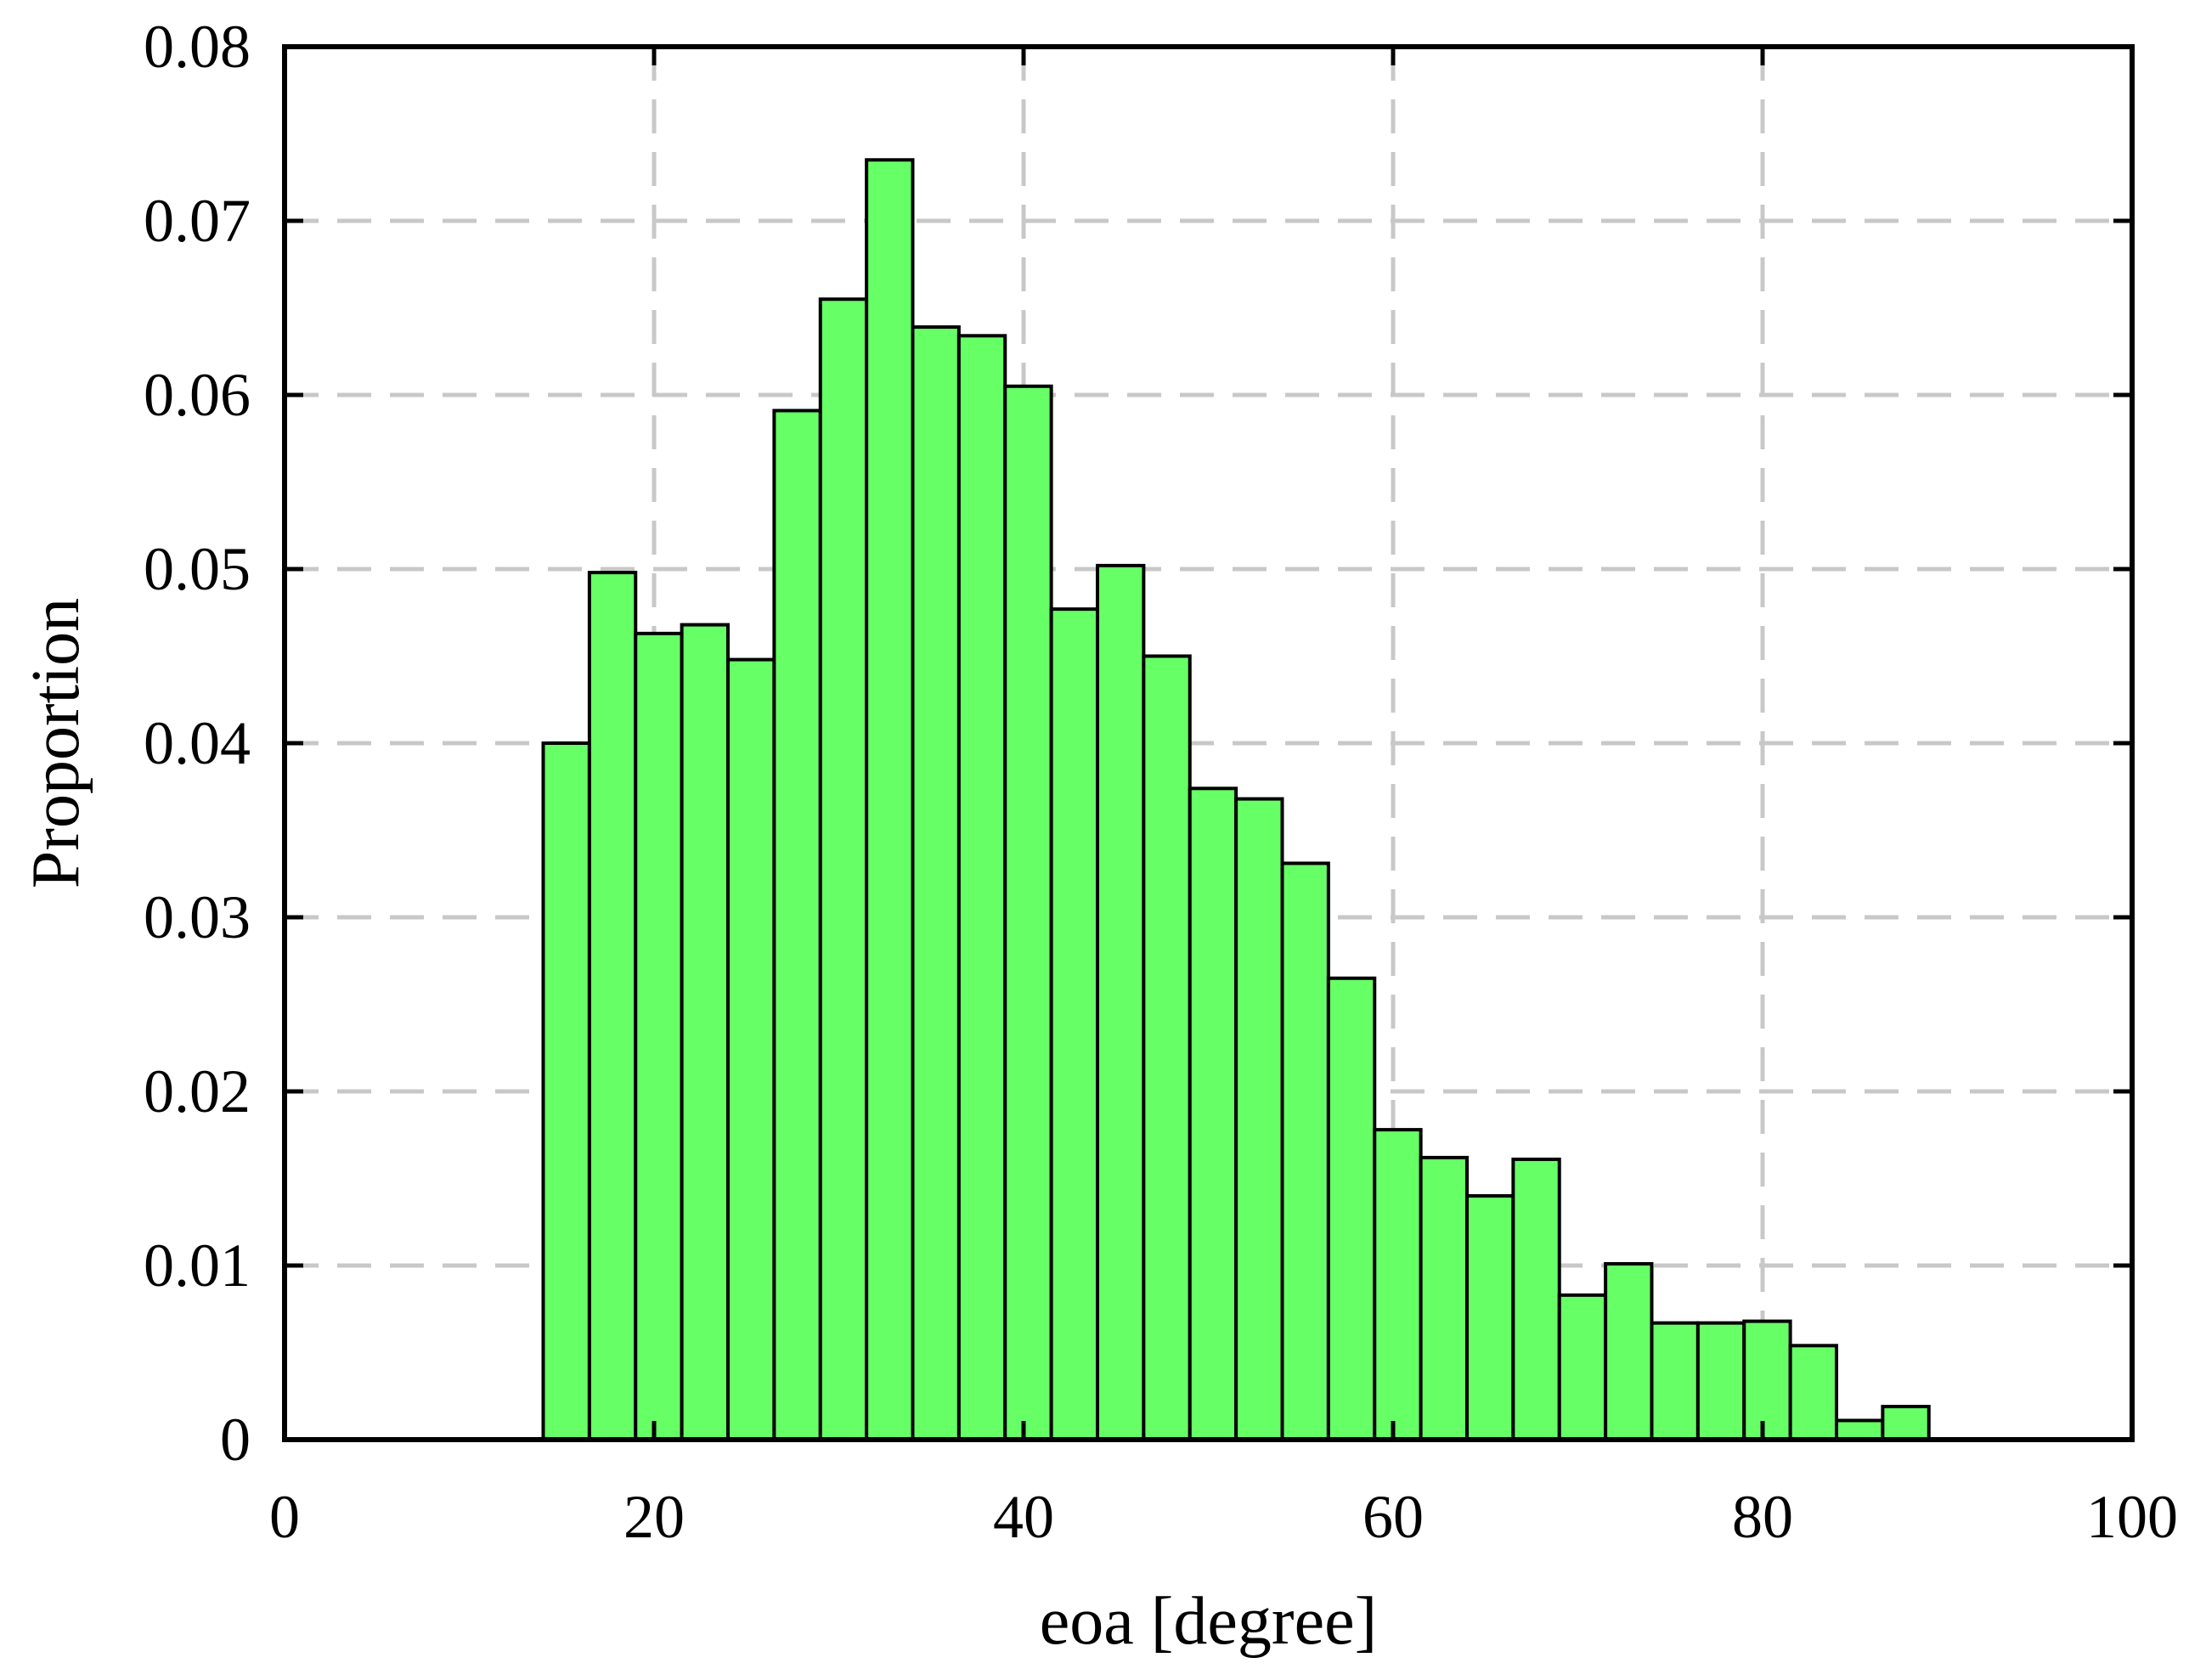 The width and height of the screenshot is (2206, 1680). Describe the element at coordinates (197, 395) in the screenshot. I see `y-tick-label-6: 0.06` at that location.